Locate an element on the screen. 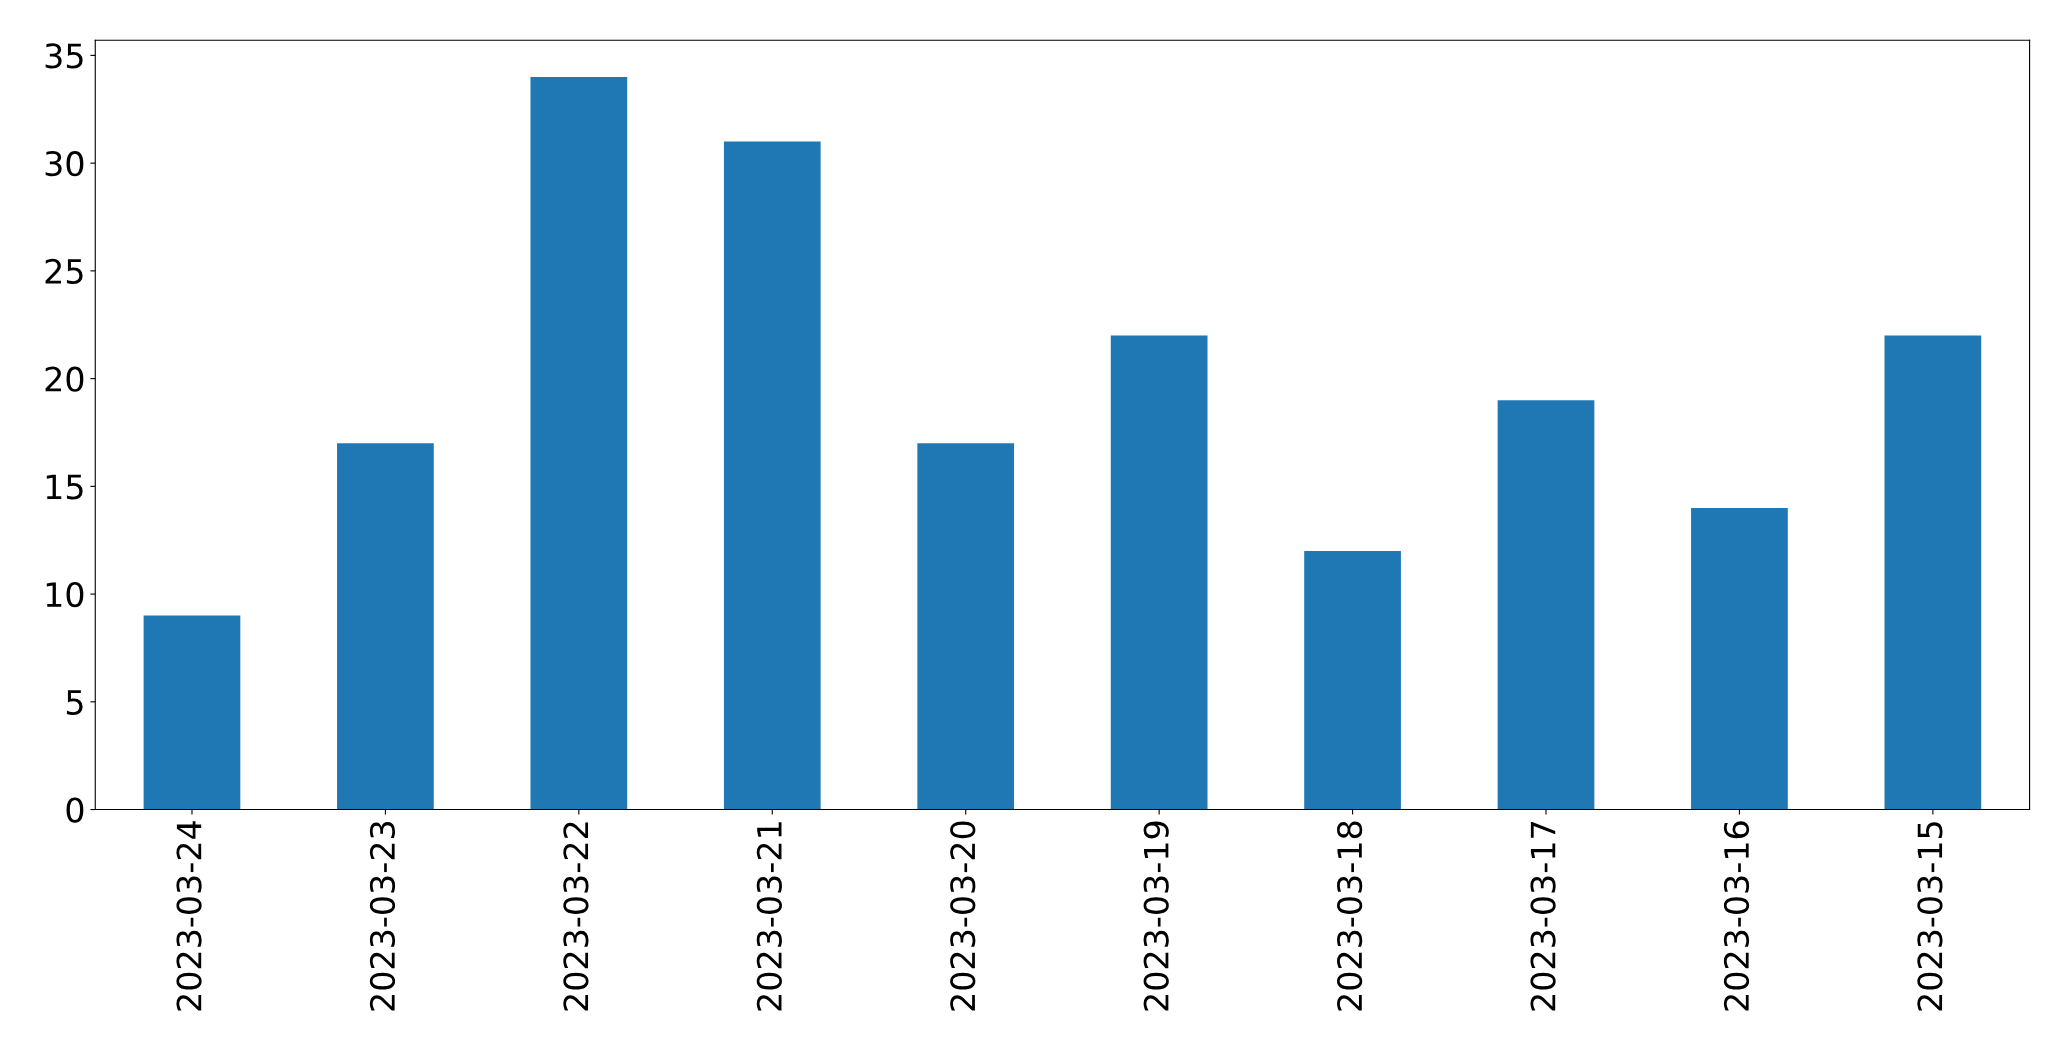 Image resolution: width=2071 pixels, height=1061 pixels. x-tick-label: 2023-03-18 is located at coordinates (1350, 916).